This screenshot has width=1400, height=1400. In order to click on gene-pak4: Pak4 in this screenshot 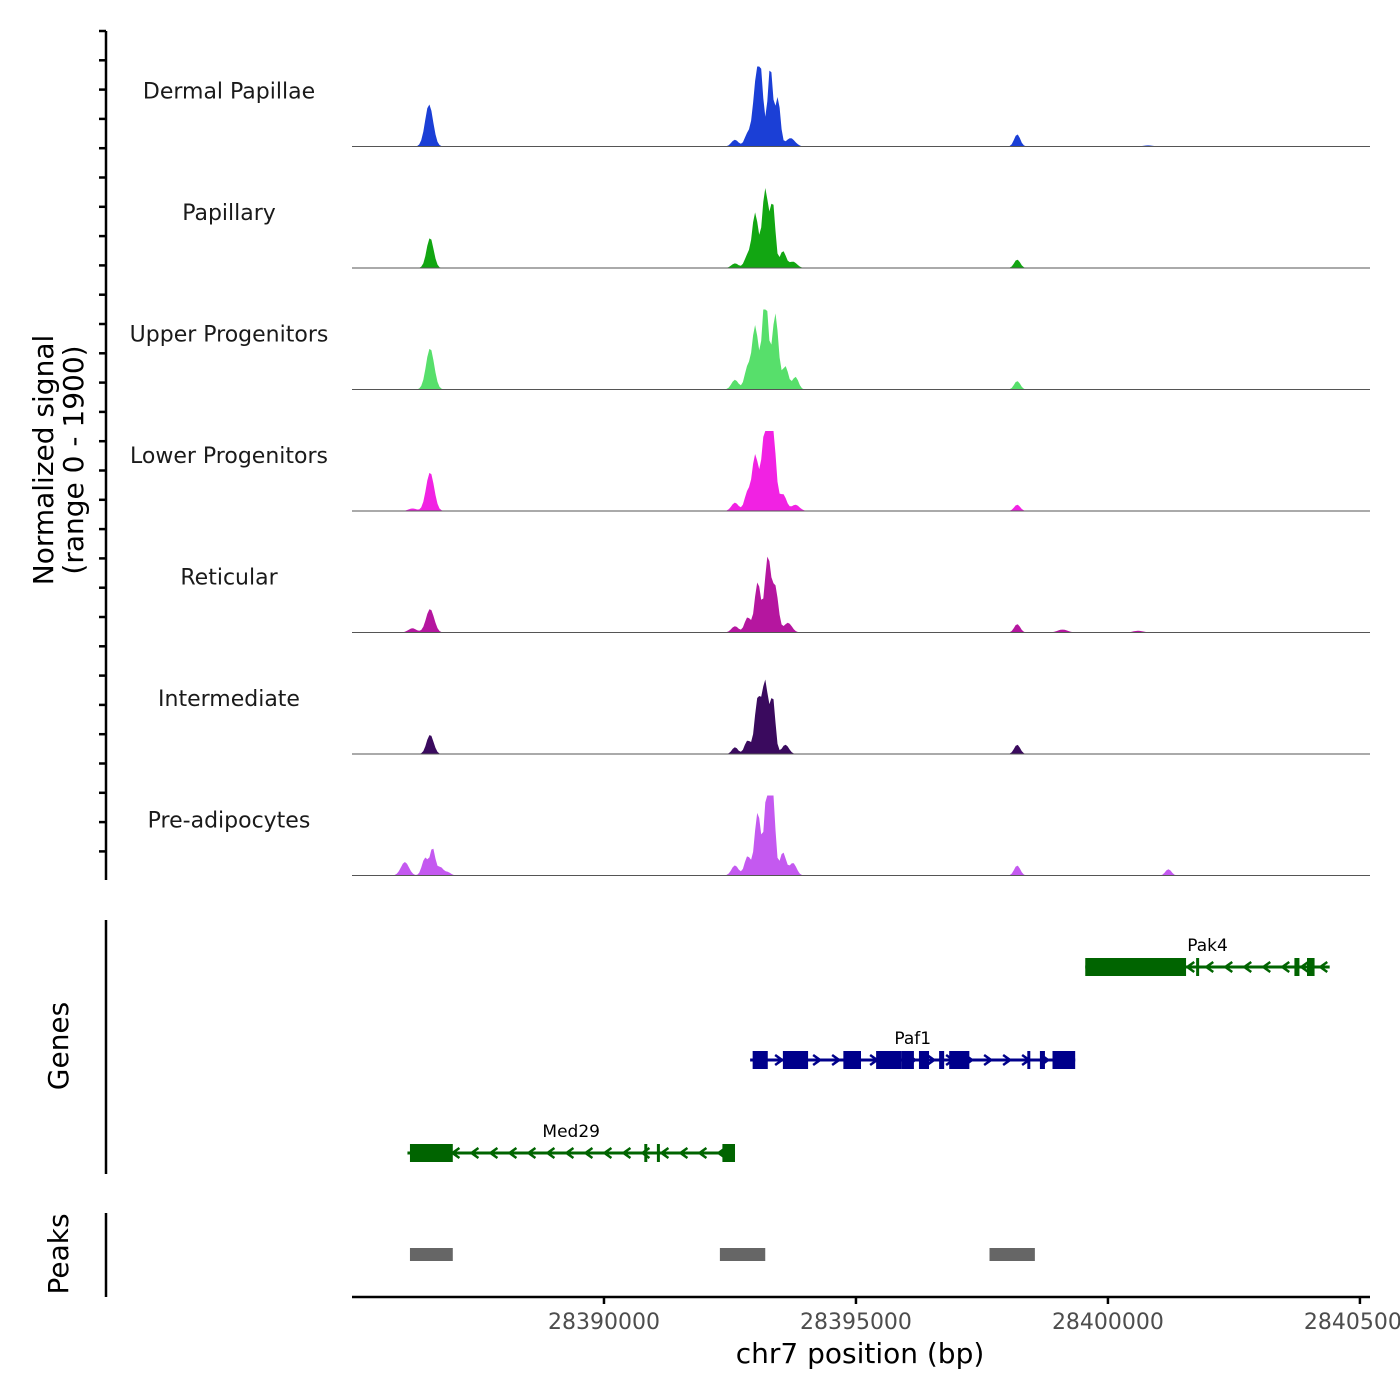, I will do `click(1207, 956)`.